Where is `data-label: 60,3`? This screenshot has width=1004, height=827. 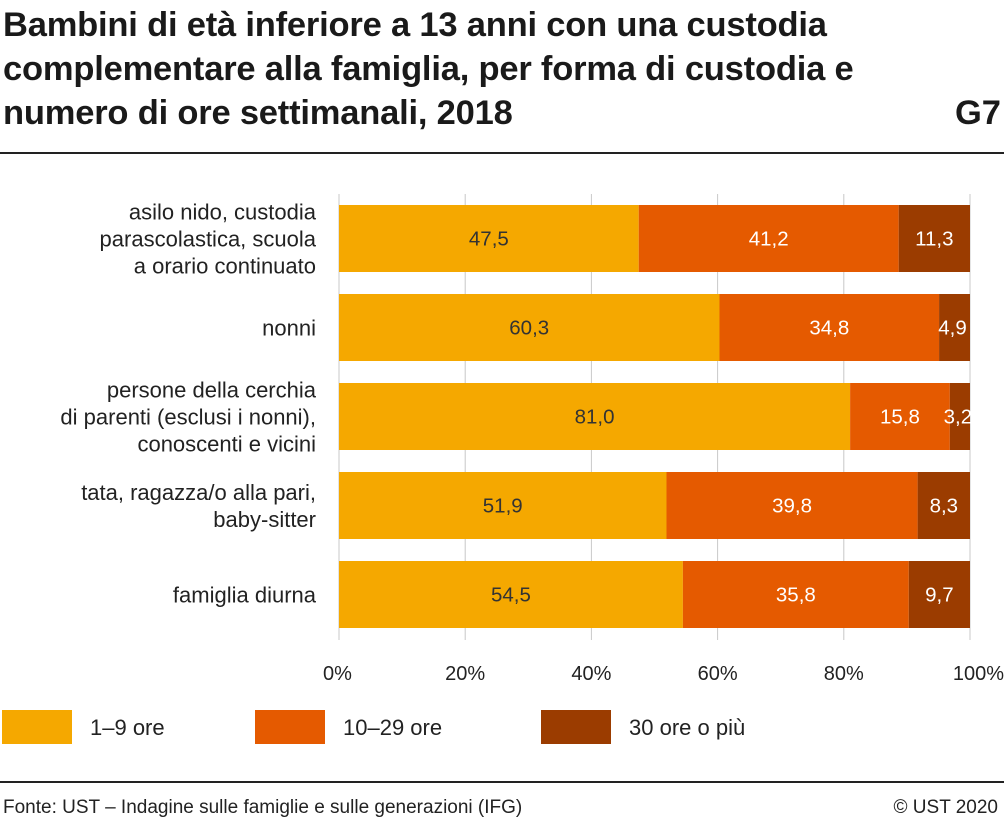 data-label: 60,3 is located at coordinates (529, 328).